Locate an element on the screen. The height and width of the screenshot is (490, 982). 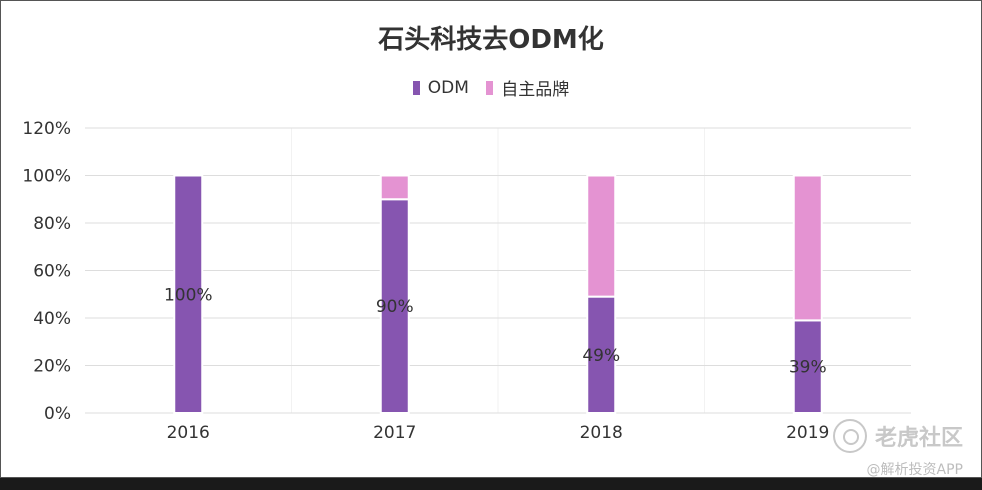
x-tick-label: 2018 is located at coordinates (601, 433).